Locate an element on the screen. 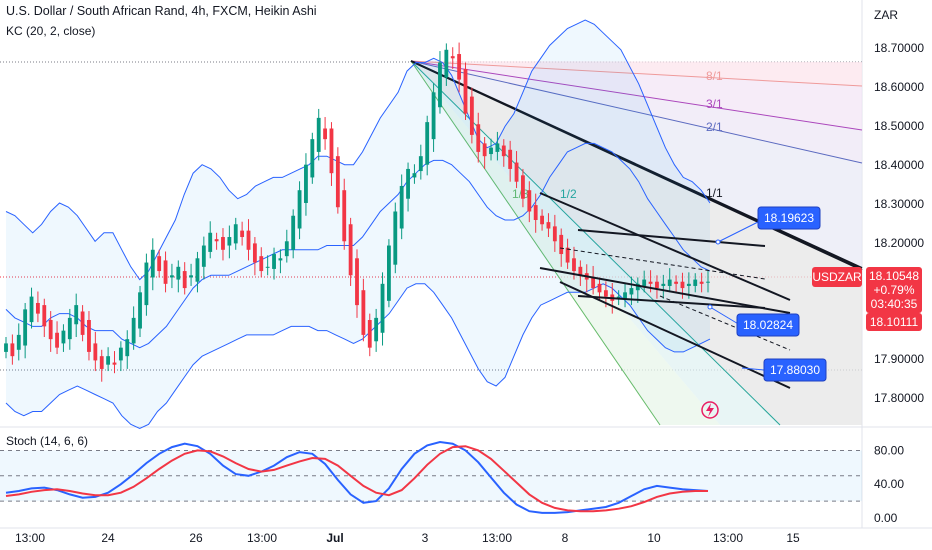 Image resolution: width=932 pixels, height=550 pixels. trend-line-upper is located at coordinates (665, 246).